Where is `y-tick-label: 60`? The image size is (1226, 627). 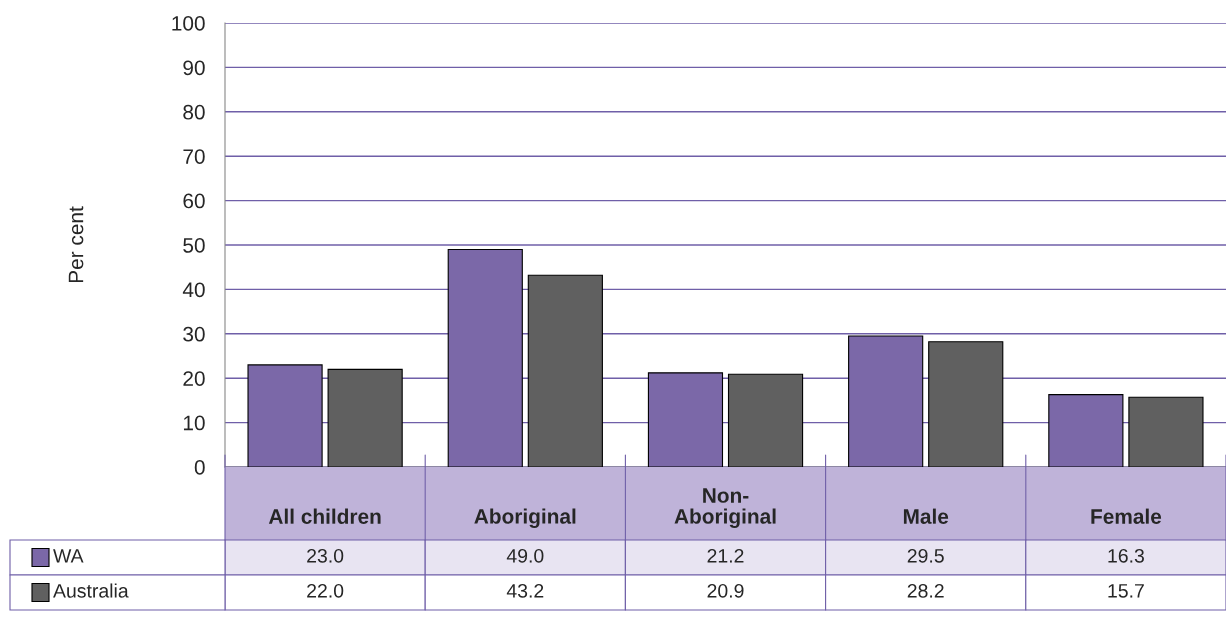
y-tick-label: 60 is located at coordinates (194, 201).